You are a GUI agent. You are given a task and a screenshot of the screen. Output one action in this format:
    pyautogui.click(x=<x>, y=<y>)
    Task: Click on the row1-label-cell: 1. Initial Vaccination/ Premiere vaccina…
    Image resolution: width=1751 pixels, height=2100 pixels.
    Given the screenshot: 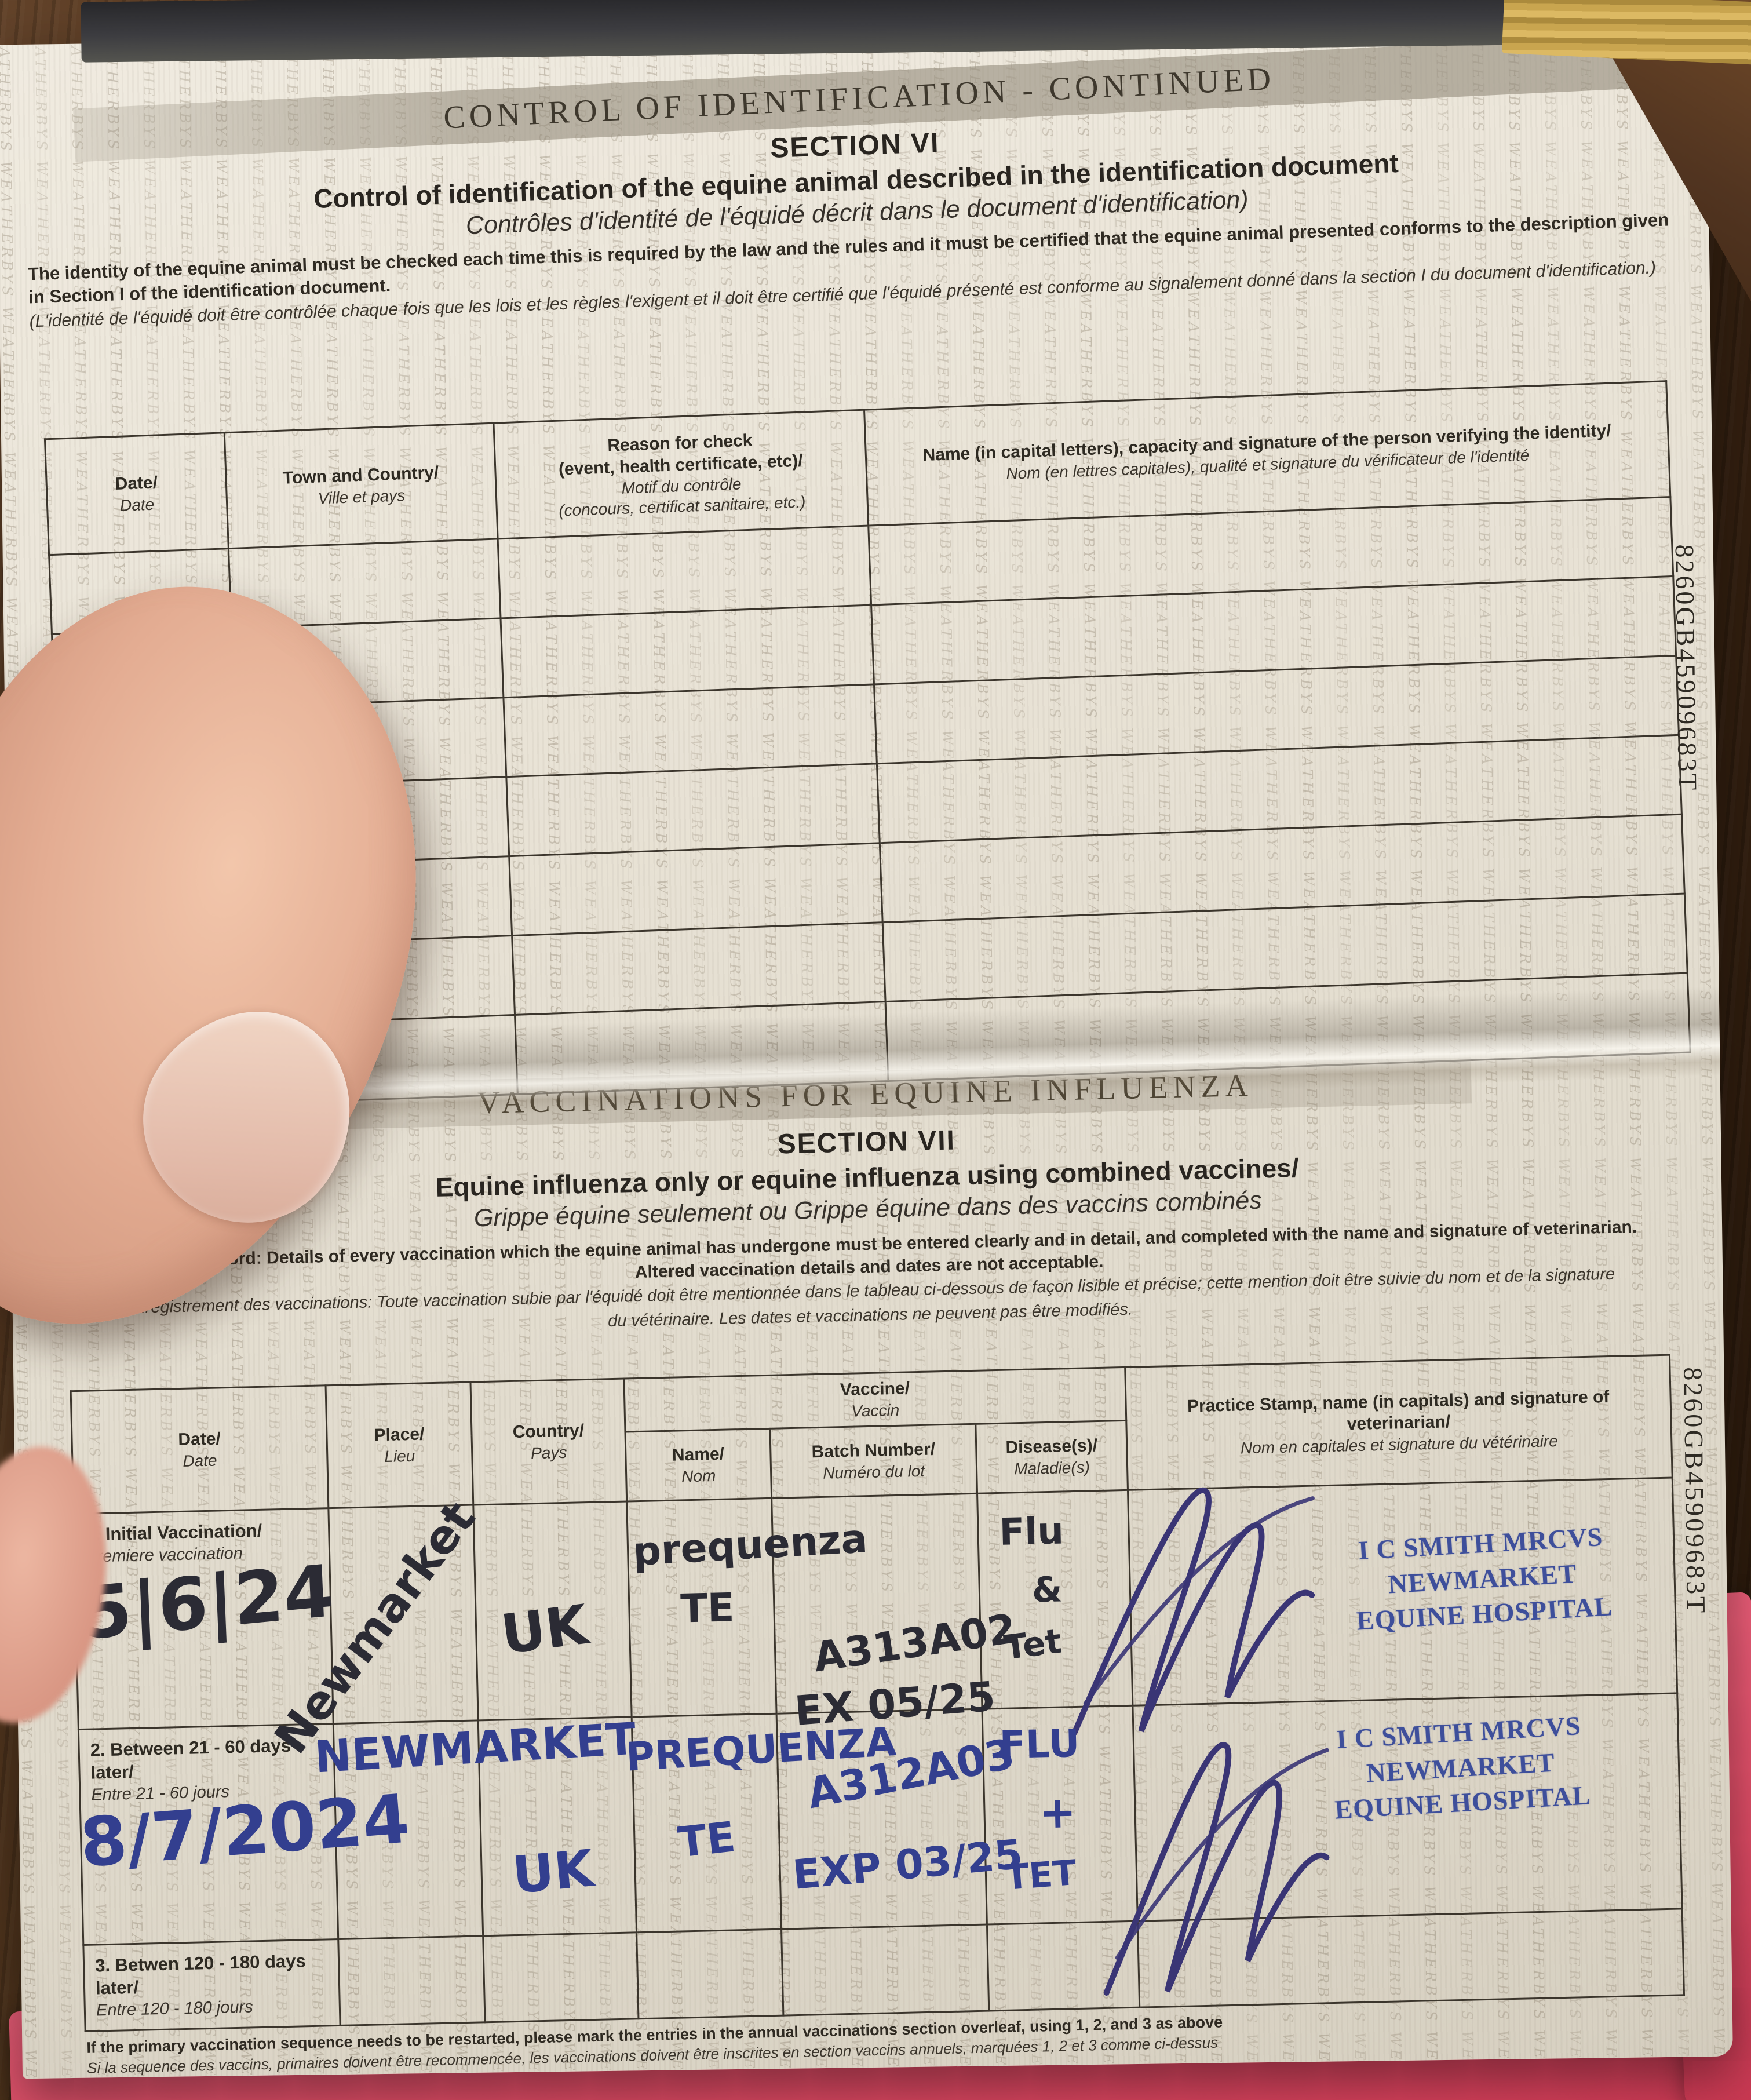 What is the action you would take?
    pyautogui.click(x=203, y=1619)
    